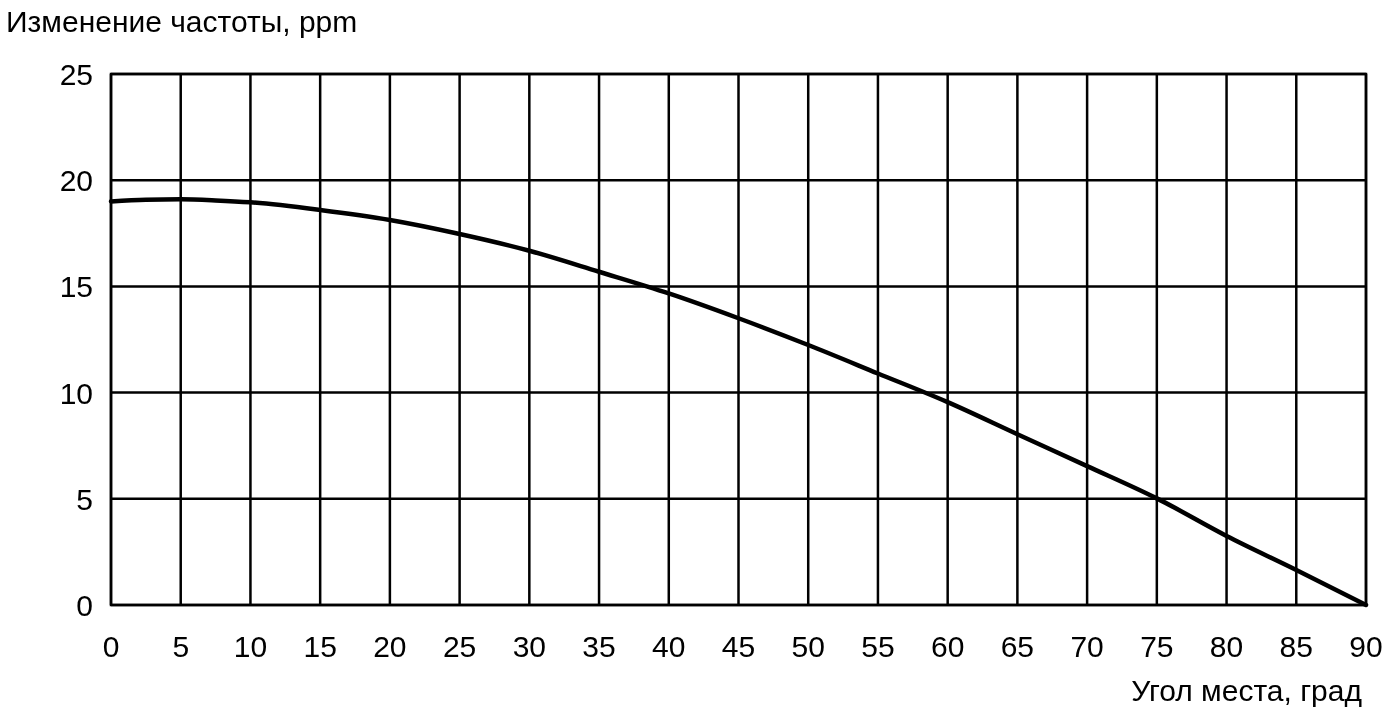 This screenshot has width=1390, height=715. I want to click on y-tick-label: 10, so click(76, 393).